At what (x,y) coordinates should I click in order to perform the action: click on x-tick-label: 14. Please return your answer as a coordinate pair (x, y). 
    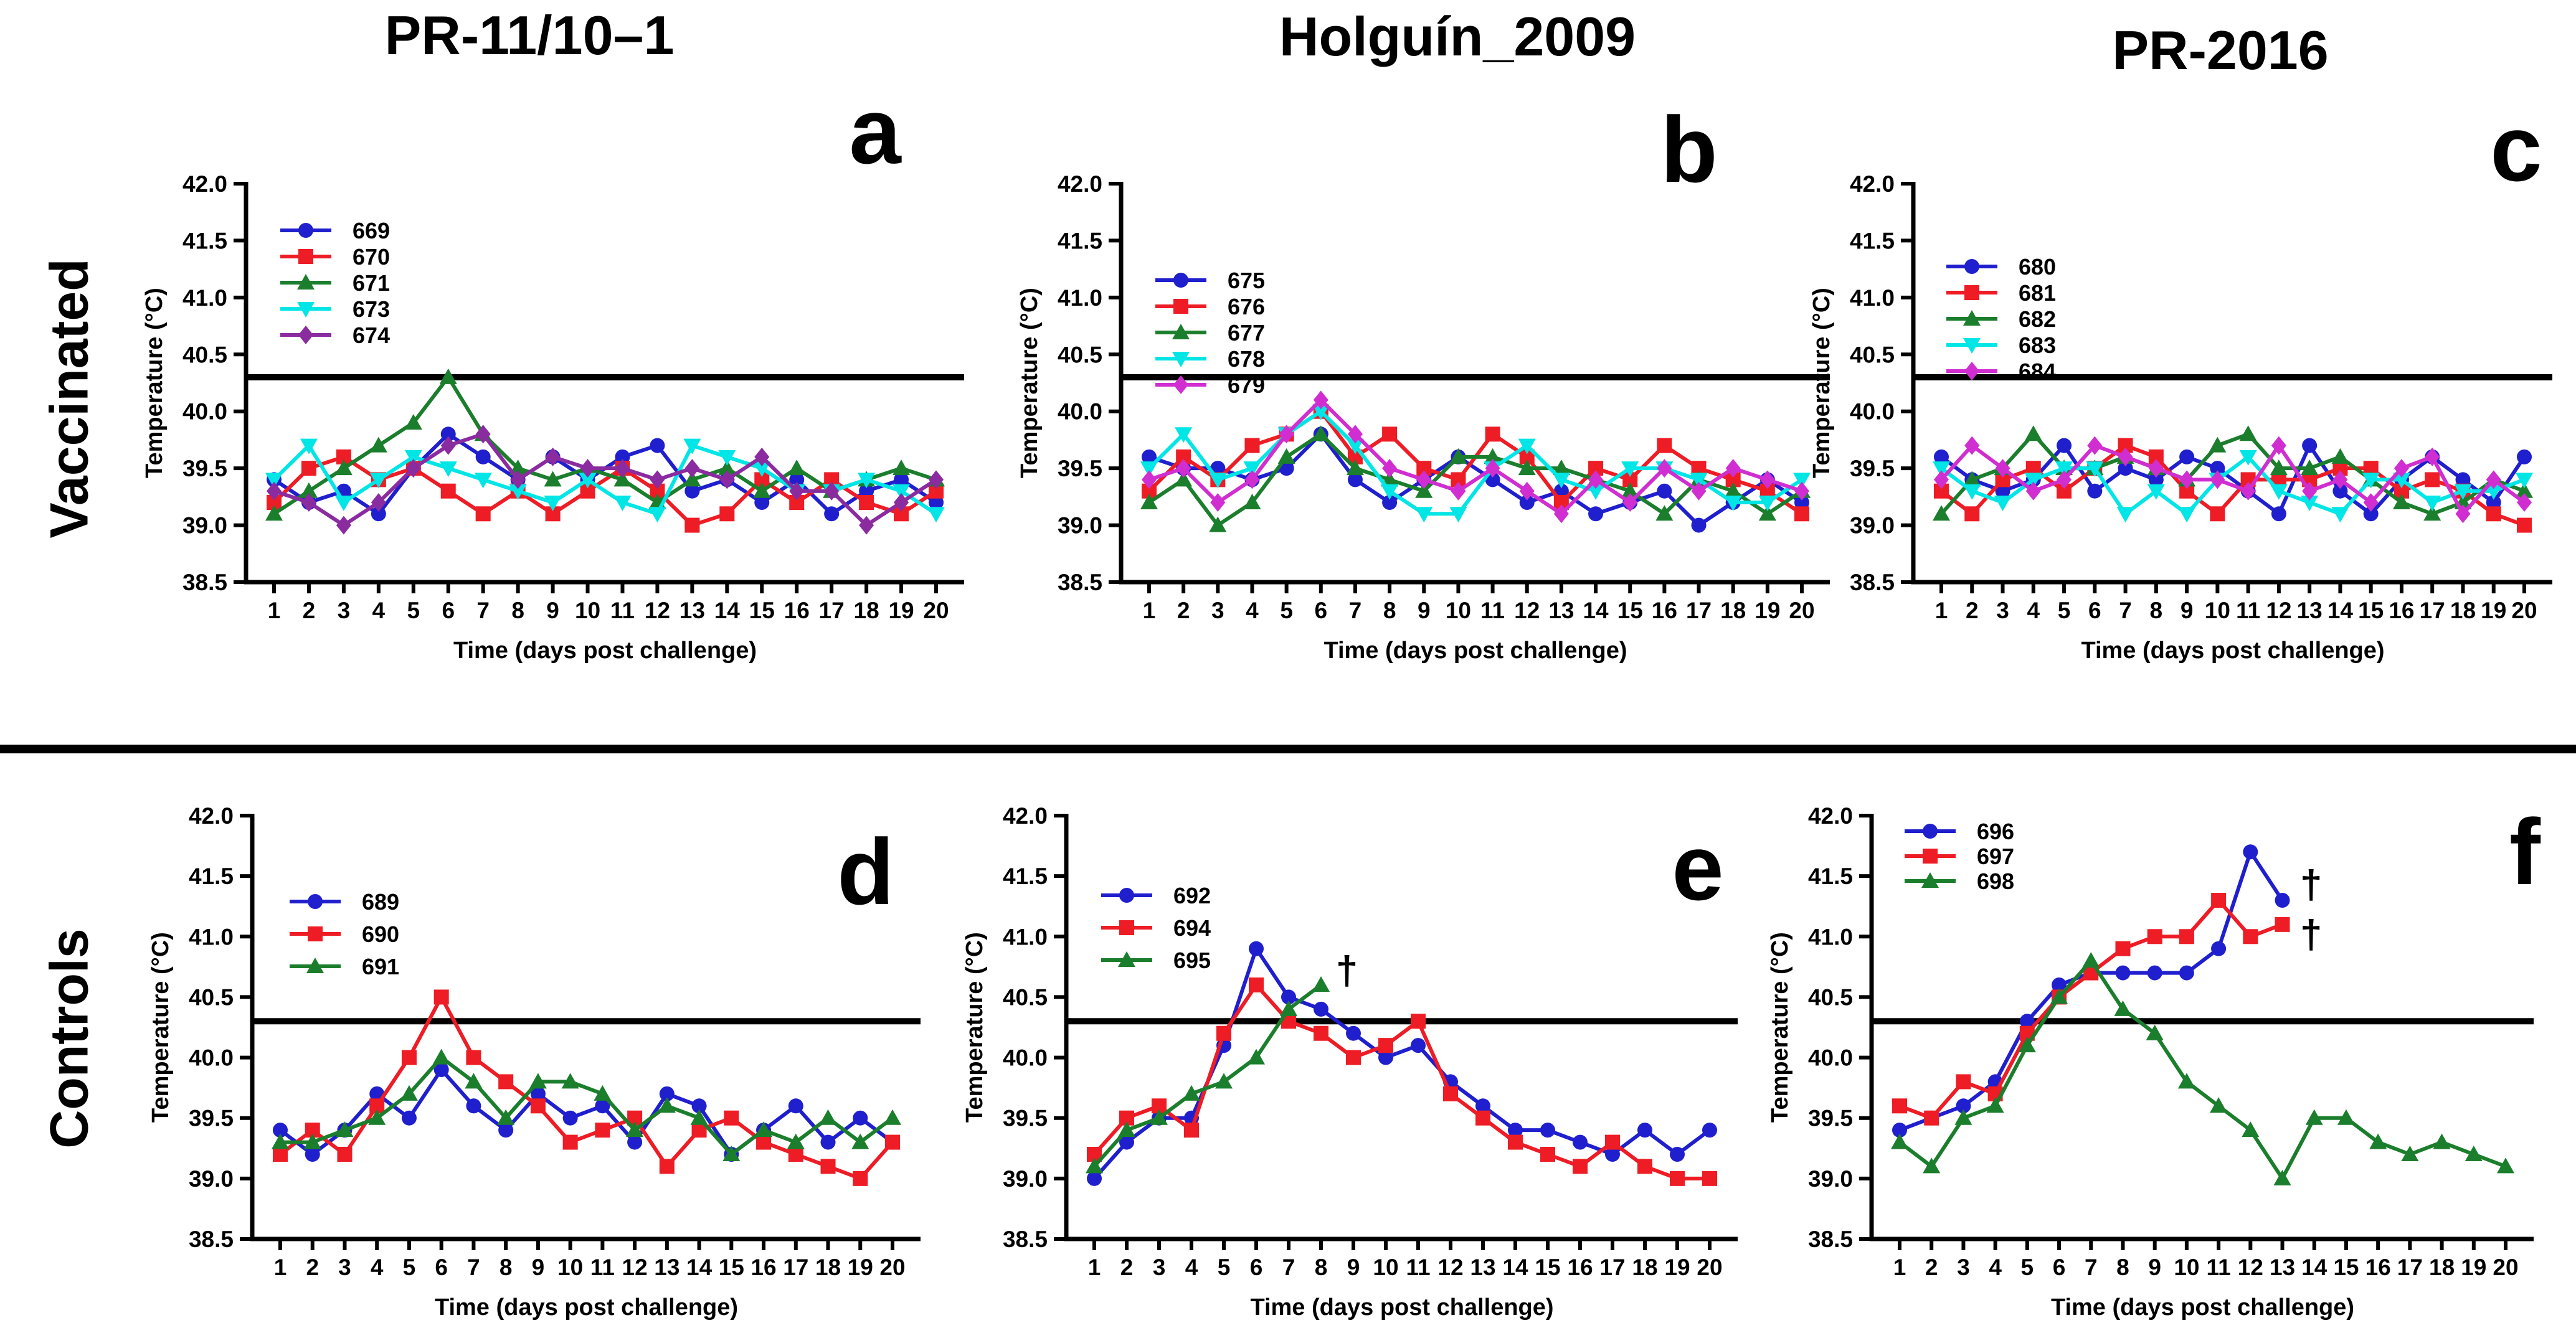
    Looking at the image, I should click on (2341, 610).